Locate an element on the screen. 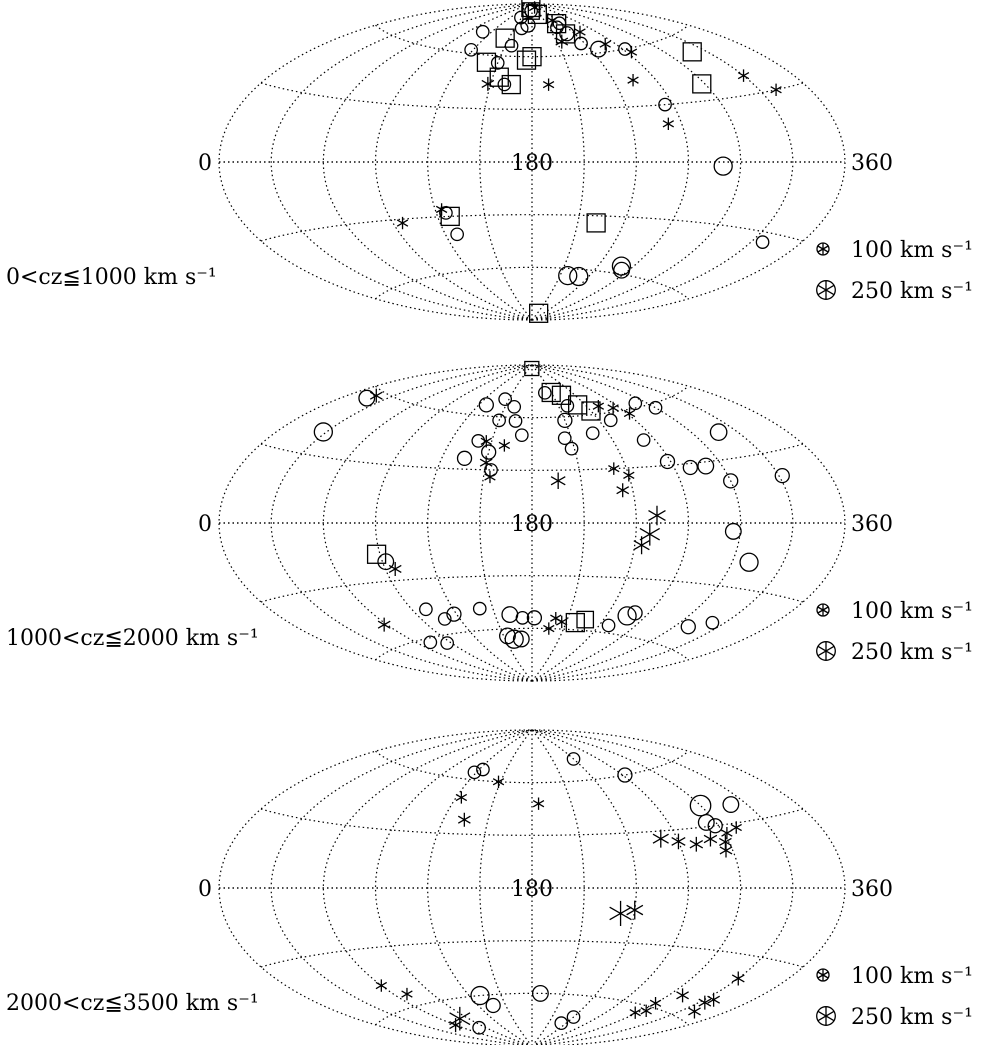 Image resolution: width=1008 pixels, height=1045 pixels. redshift-range-label: 1000<cz≦2000 km s⁻¹ is located at coordinates (132, 638).